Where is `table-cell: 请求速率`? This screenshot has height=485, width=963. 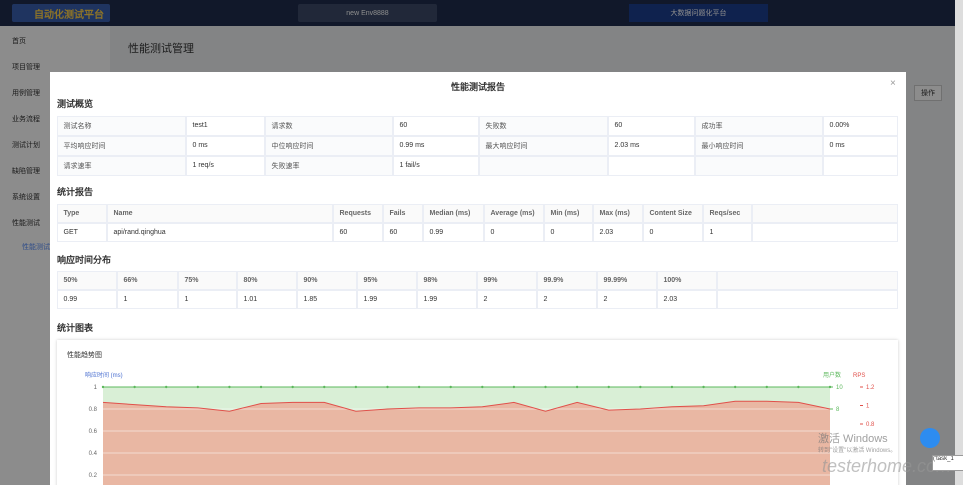 table-cell: 请求速率 is located at coordinates (121, 165).